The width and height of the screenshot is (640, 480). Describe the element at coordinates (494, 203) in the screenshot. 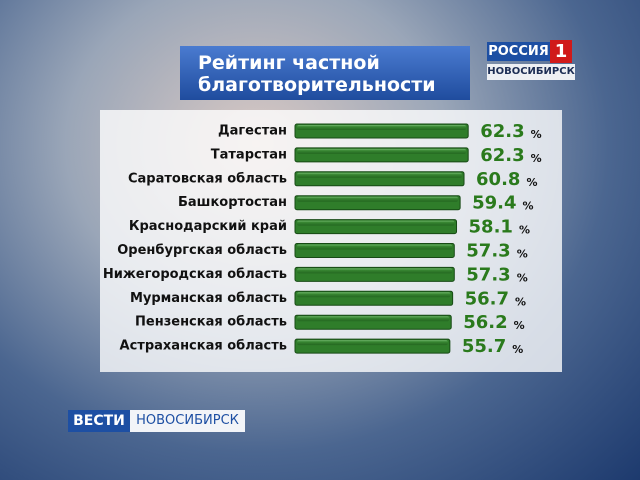

I see `value-label: 59.4` at that location.